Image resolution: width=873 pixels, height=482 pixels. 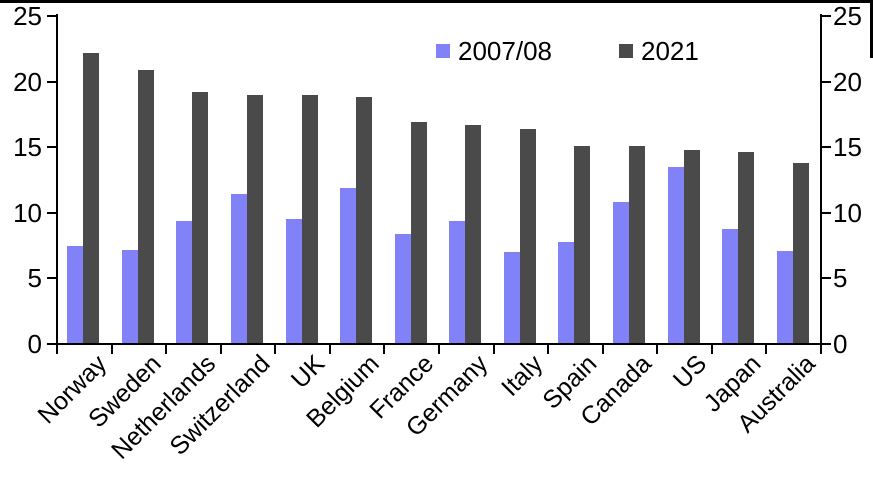 I want to click on bar-2021-us, so click(x=691, y=246).